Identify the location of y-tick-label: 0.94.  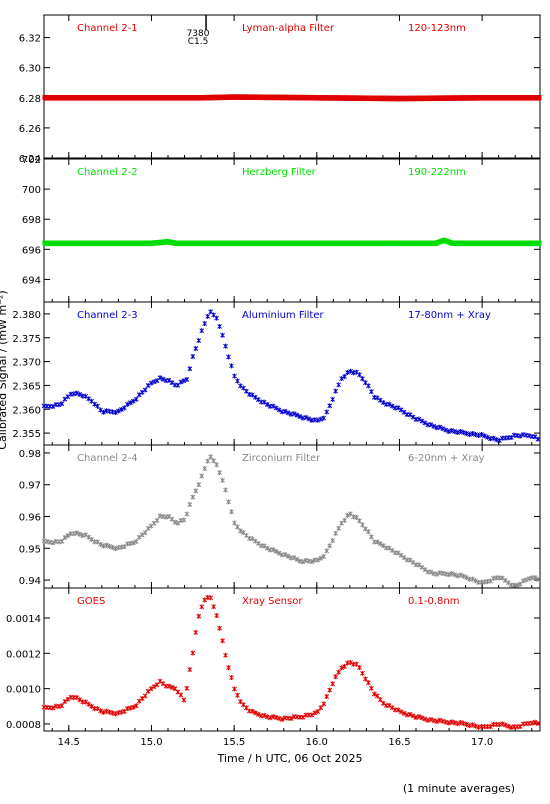
(30, 581).